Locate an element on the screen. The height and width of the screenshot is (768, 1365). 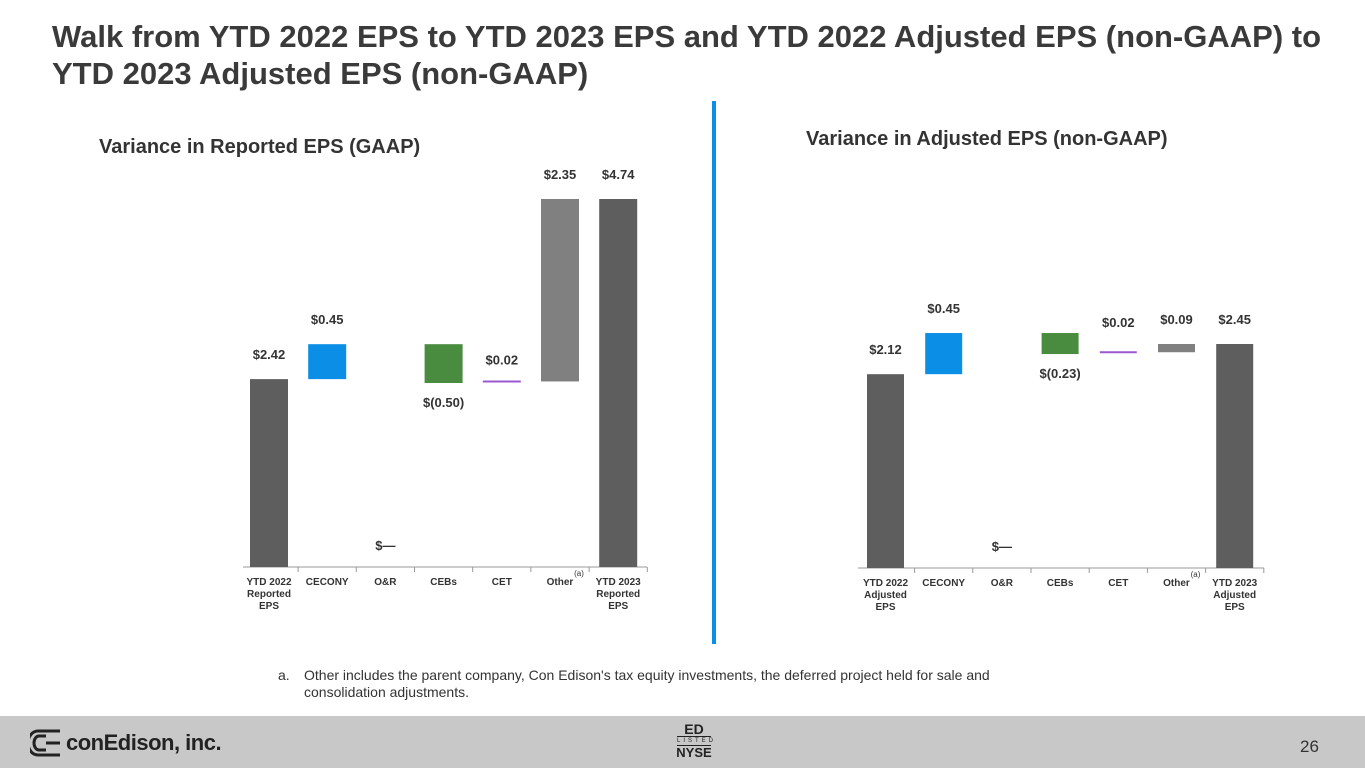
footnote-letter: a. is located at coordinates (284, 675).